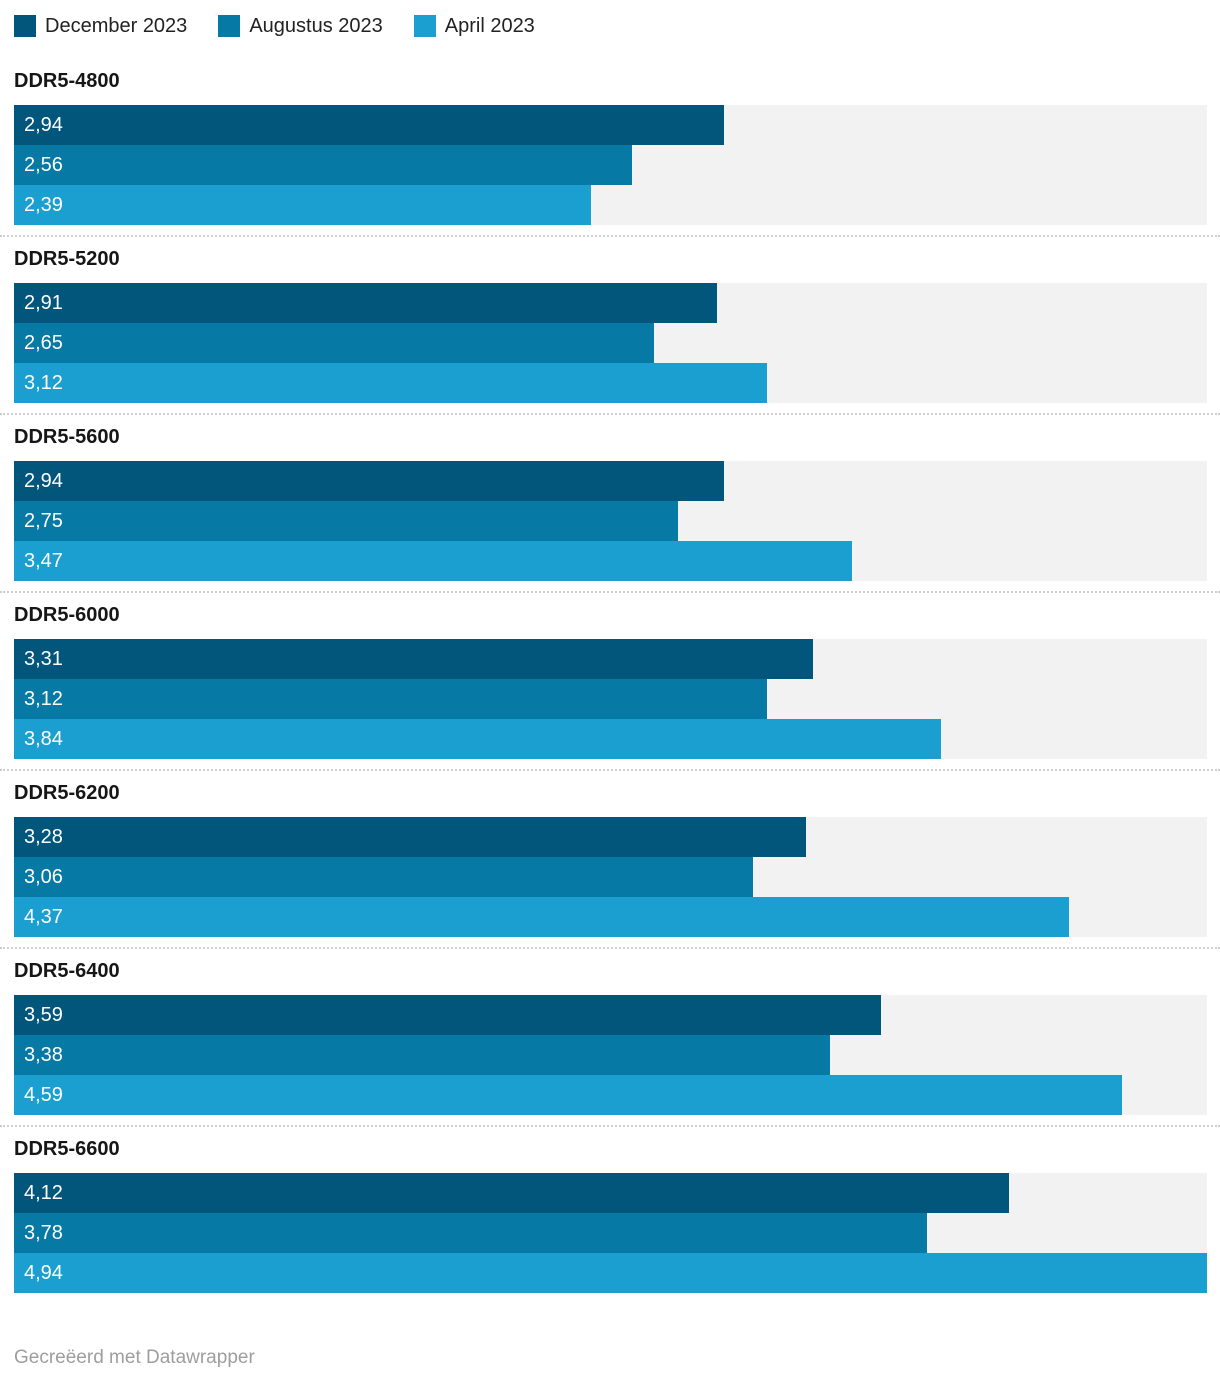 The image size is (1220, 1374). I want to click on category-label: DDR5-6400, so click(67, 971).